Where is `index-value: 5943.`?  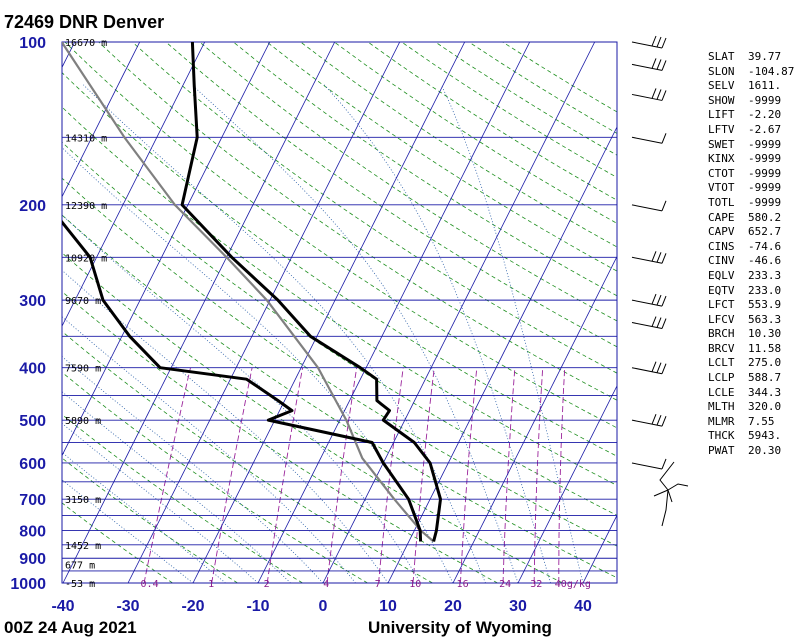 index-value: 5943. is located at coordinates (765, 436).